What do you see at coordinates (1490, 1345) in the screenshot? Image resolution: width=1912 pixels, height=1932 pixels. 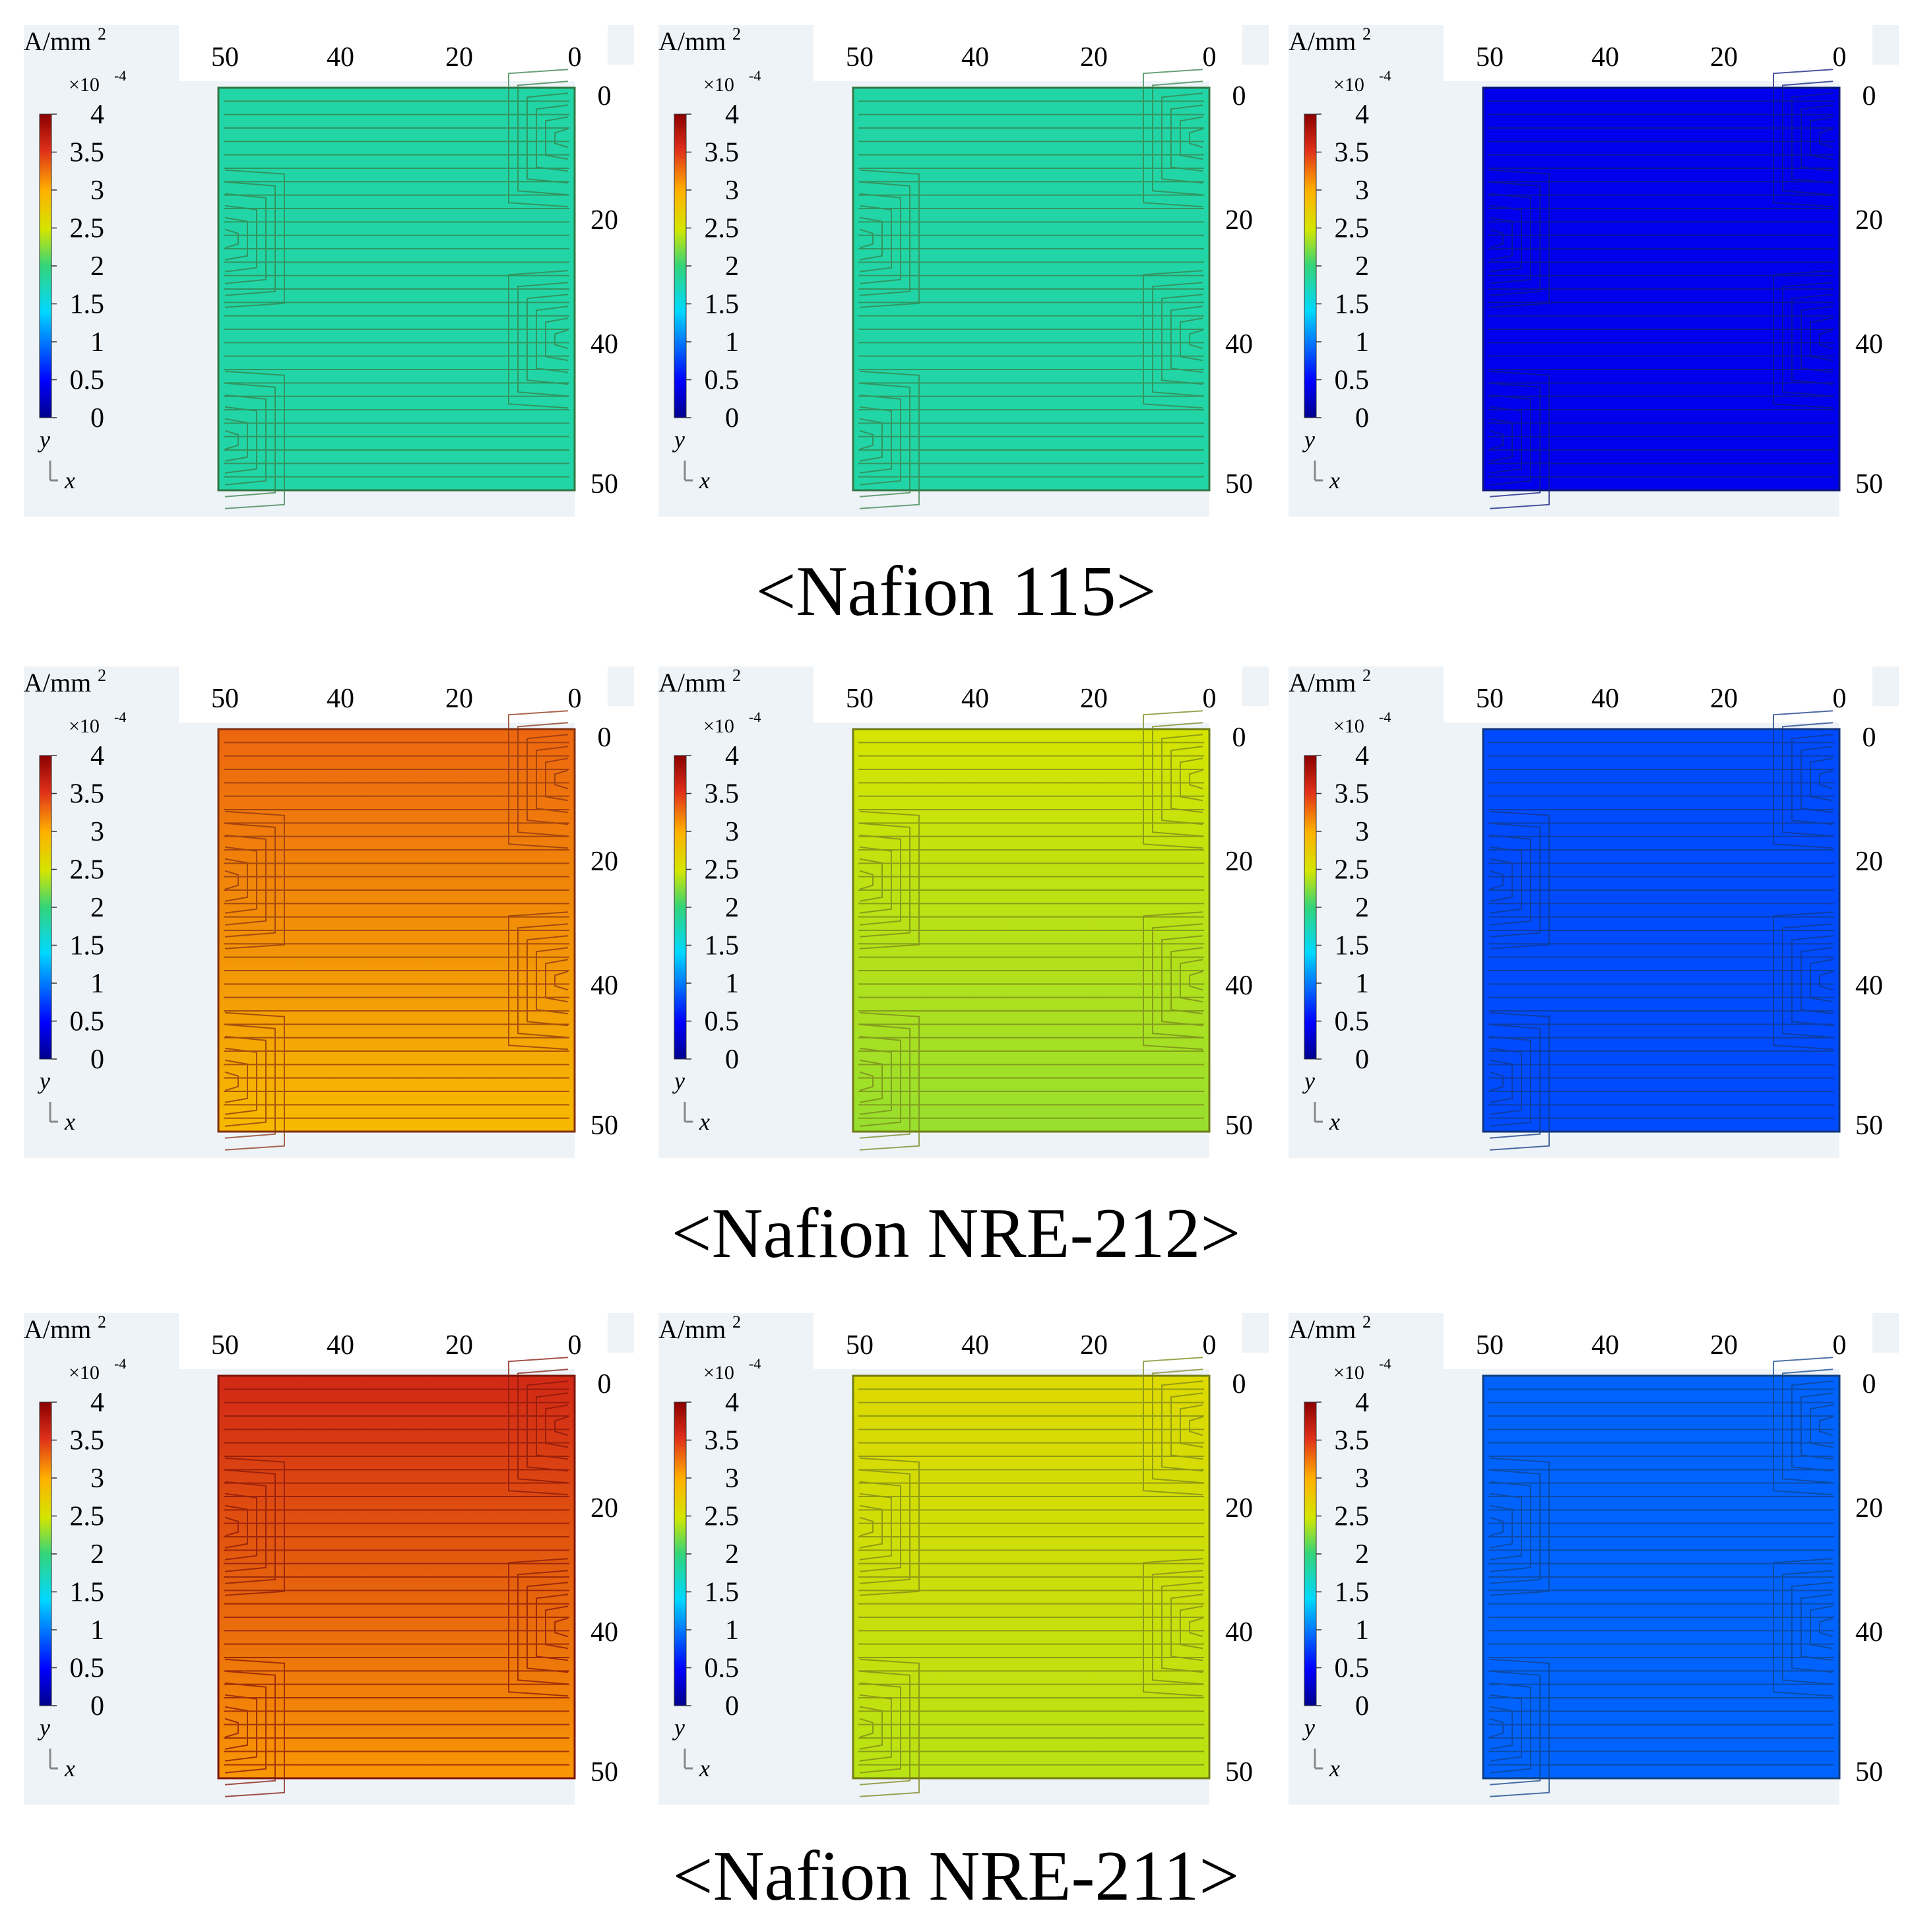 I see `x-tick-label: 50` at bounding box center [1490, 1345].